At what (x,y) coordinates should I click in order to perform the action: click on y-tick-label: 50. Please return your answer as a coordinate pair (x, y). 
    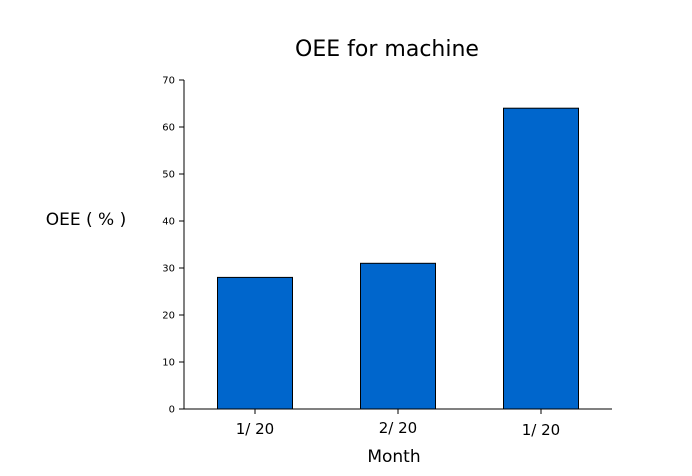
    Looking at the image, I should click on (168, 175).